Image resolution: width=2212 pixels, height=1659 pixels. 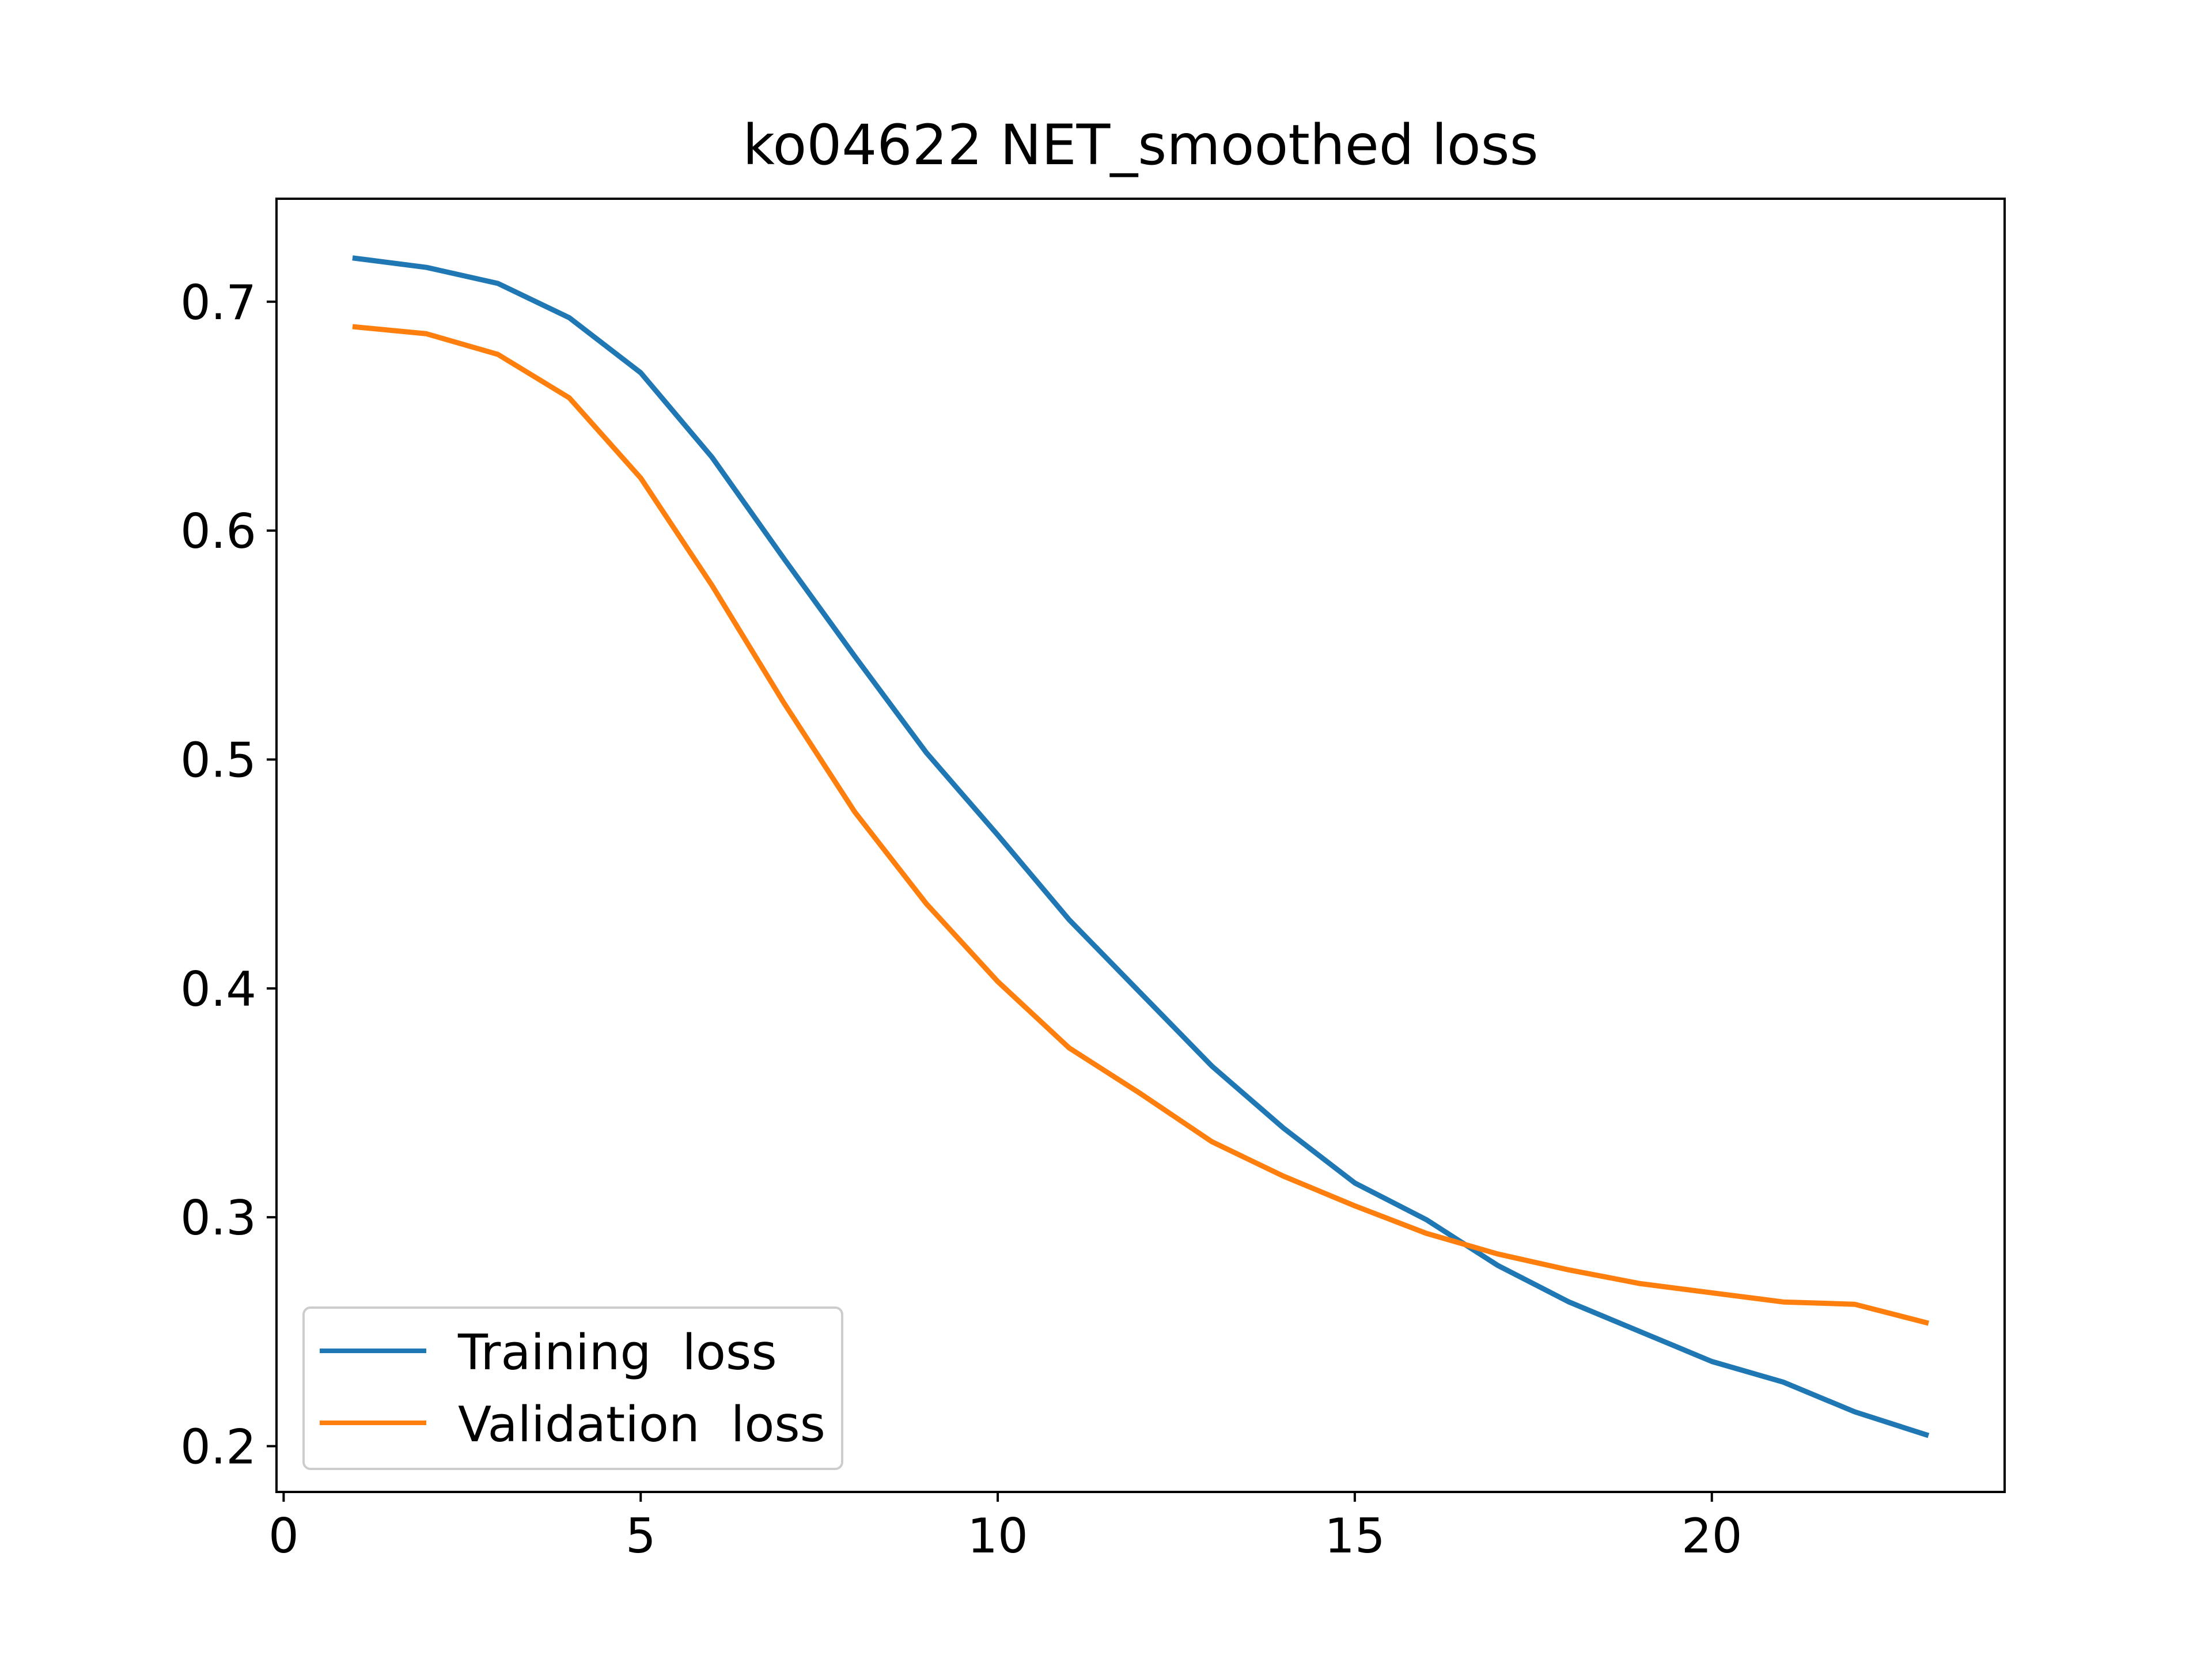 What do you see at coordinates (283, 1536) in the screenshot?
I see `x-tick-label: 0` at bounding box center [283, 1536].